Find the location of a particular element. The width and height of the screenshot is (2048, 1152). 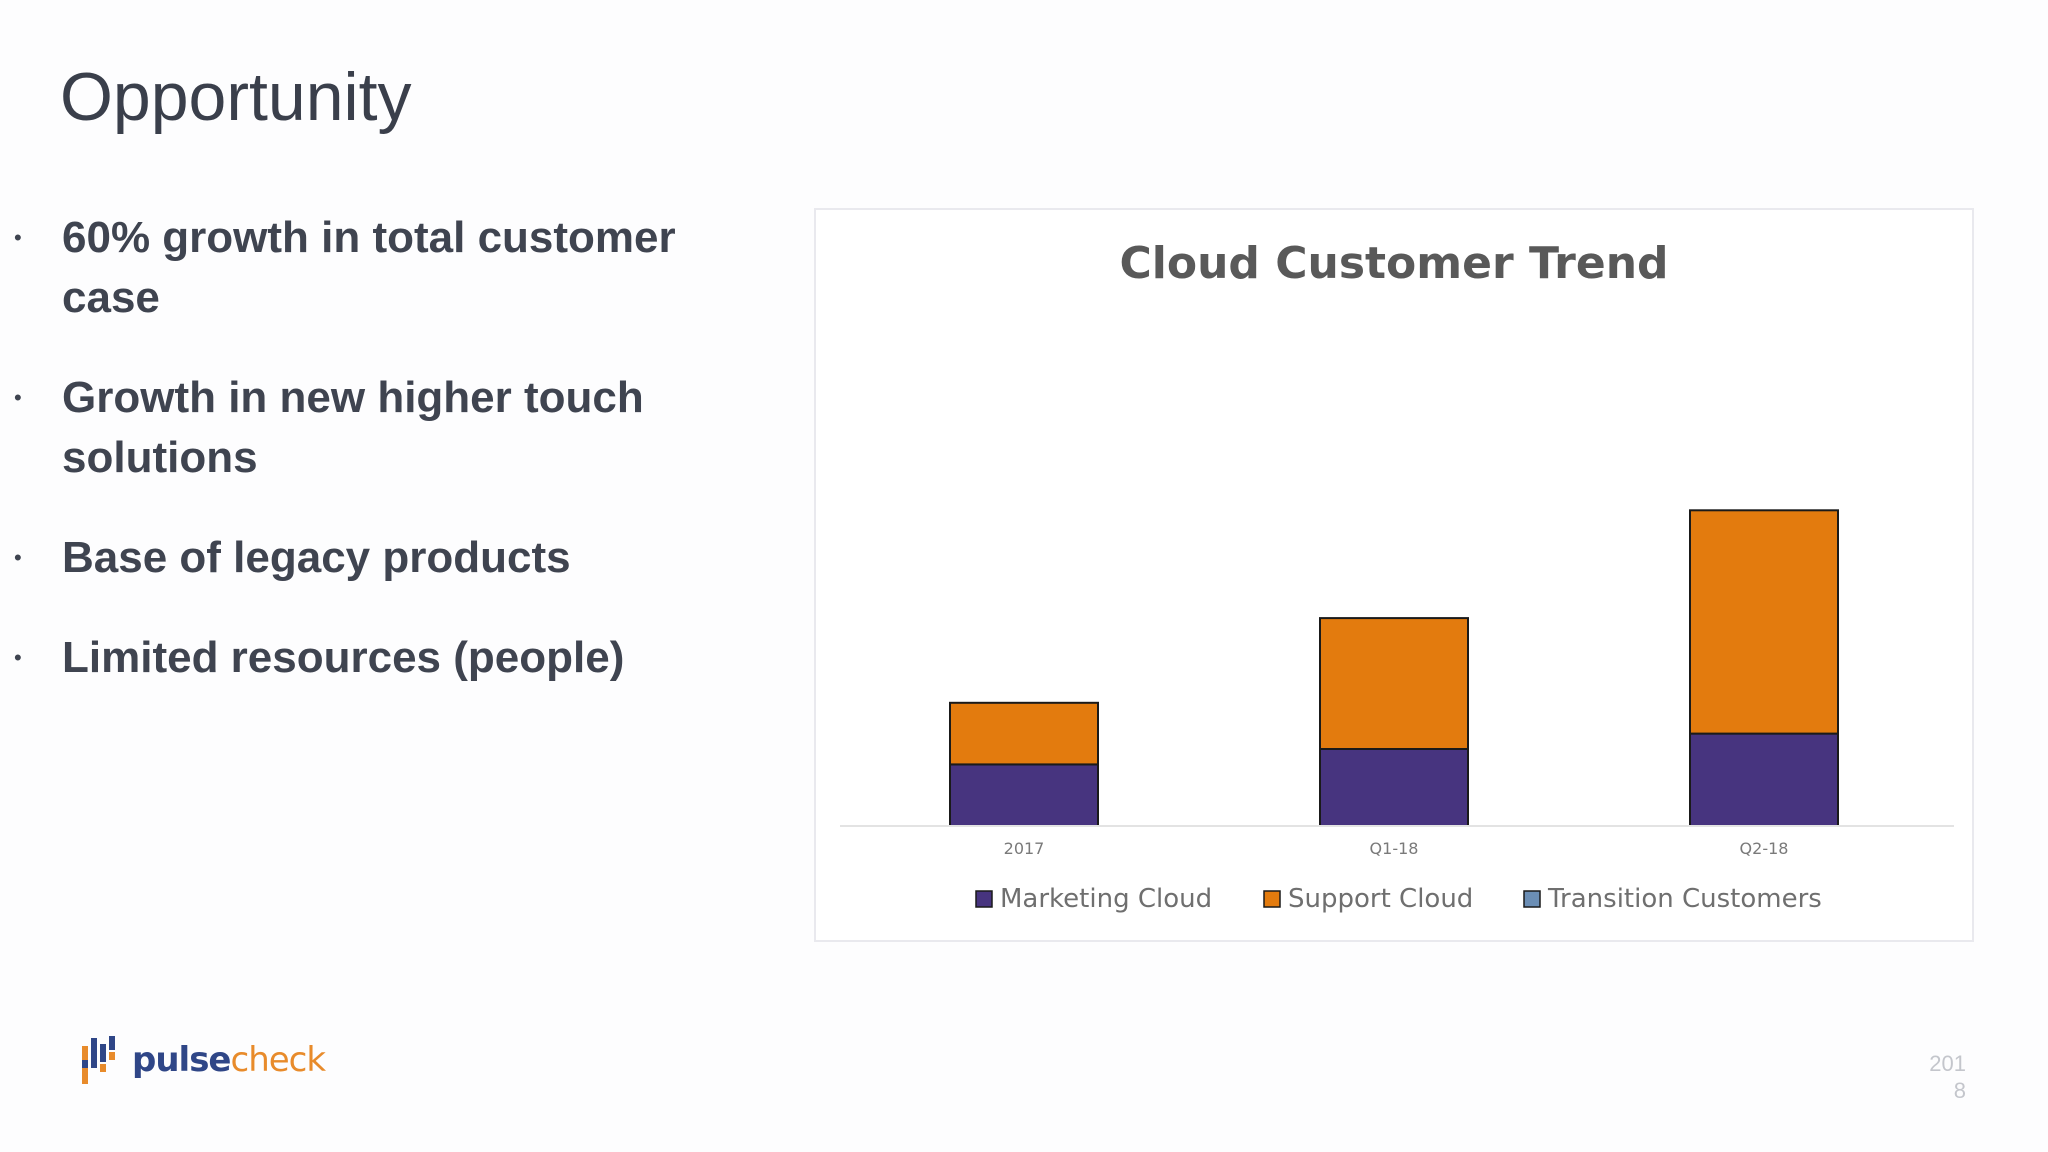

bullet-item: • Limited resources (people) is located at coordinates (380, 658).